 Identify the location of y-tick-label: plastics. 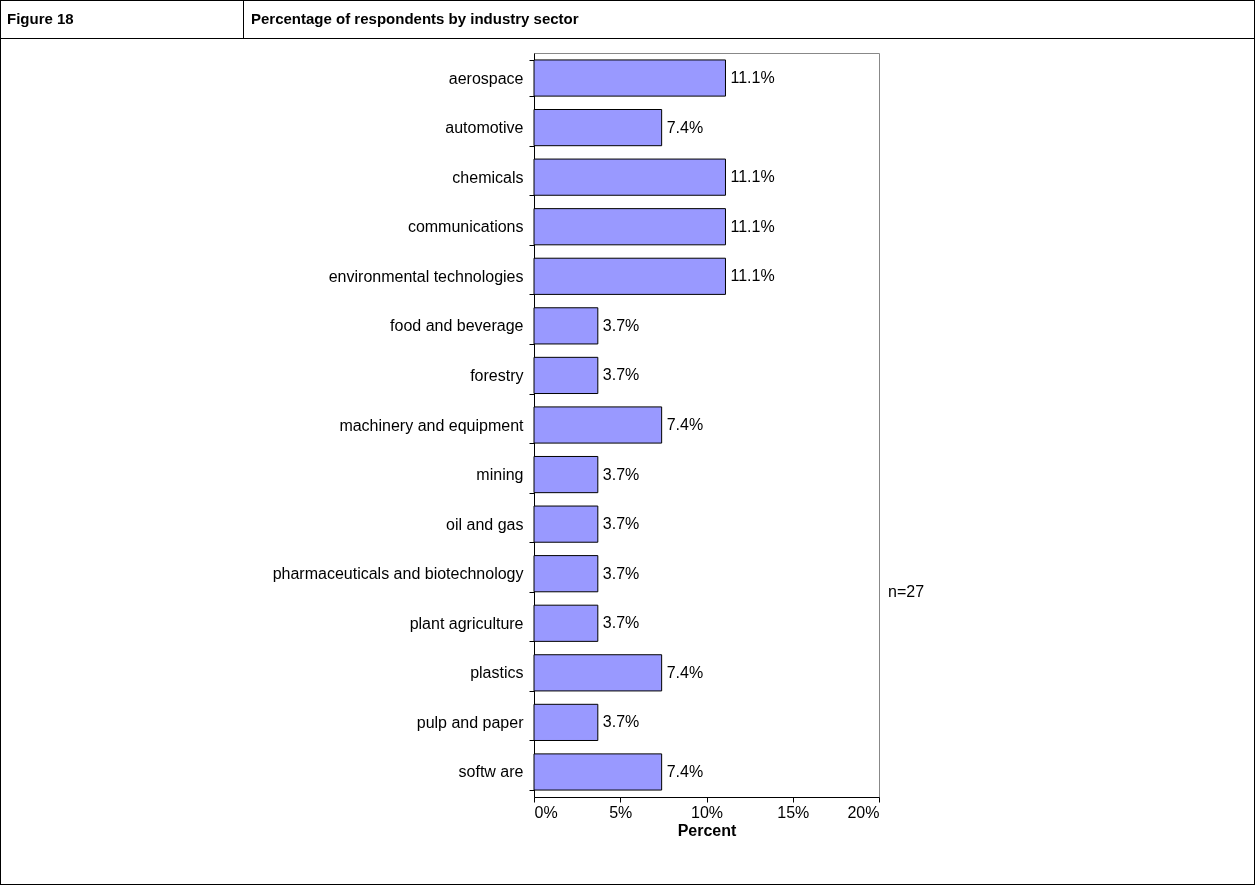
(497, 673).